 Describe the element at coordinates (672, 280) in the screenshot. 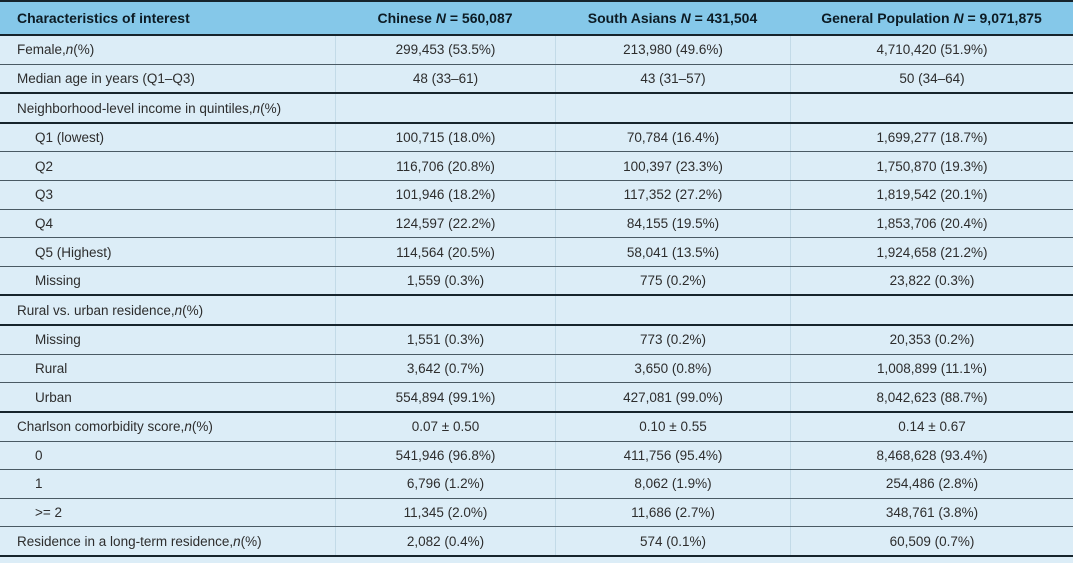

I see `cell-south-asians: 775 (0.2%)` at that location.